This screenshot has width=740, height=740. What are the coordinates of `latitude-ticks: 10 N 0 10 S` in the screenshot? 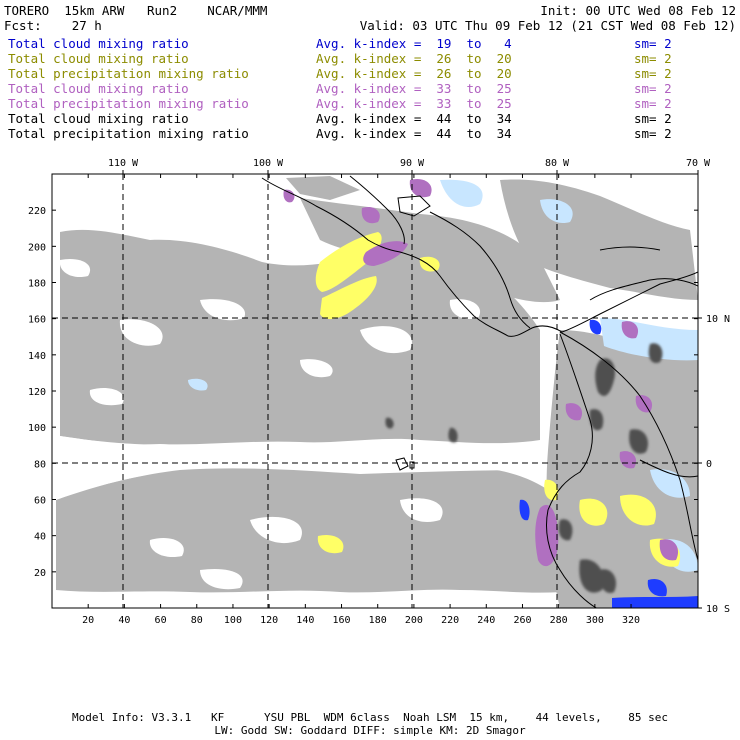 It's located at (714, 464).